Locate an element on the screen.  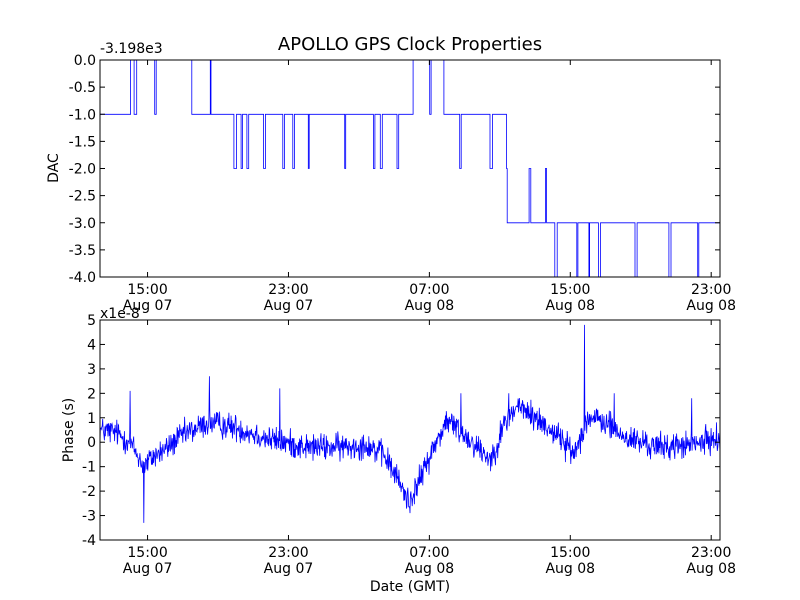
y-tick-label: -1.0 is located at coordinates (82, 115).